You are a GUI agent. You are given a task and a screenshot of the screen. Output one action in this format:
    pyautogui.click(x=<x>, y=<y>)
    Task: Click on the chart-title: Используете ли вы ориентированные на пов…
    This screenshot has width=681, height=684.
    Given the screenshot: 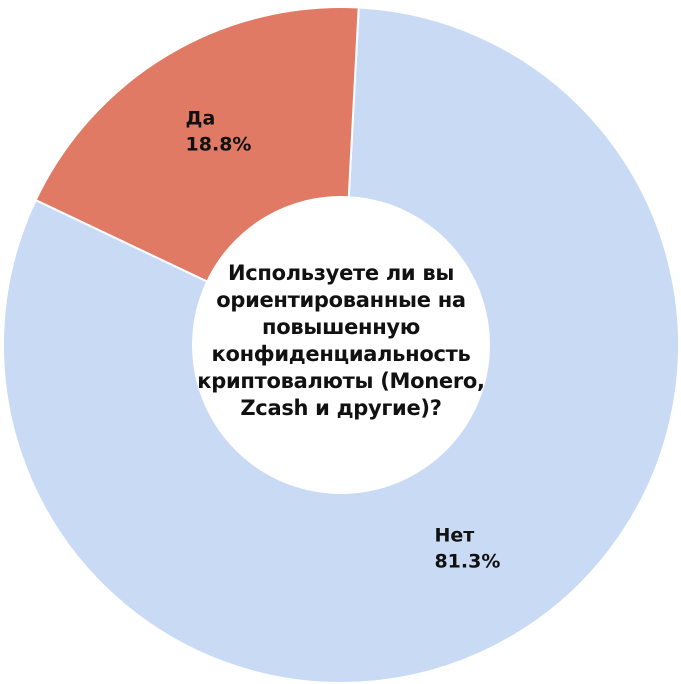 What is the action you would take?
    pyautogui.click(x=341, y=340)
    